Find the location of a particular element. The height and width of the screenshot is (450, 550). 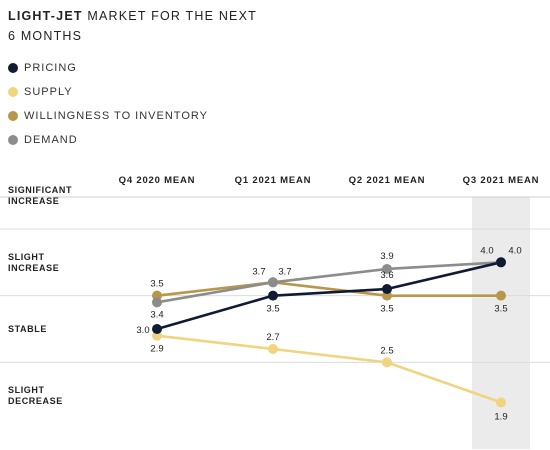

x-tick-label: Q2 2021 MEAN is located at coordinates (387, 180).